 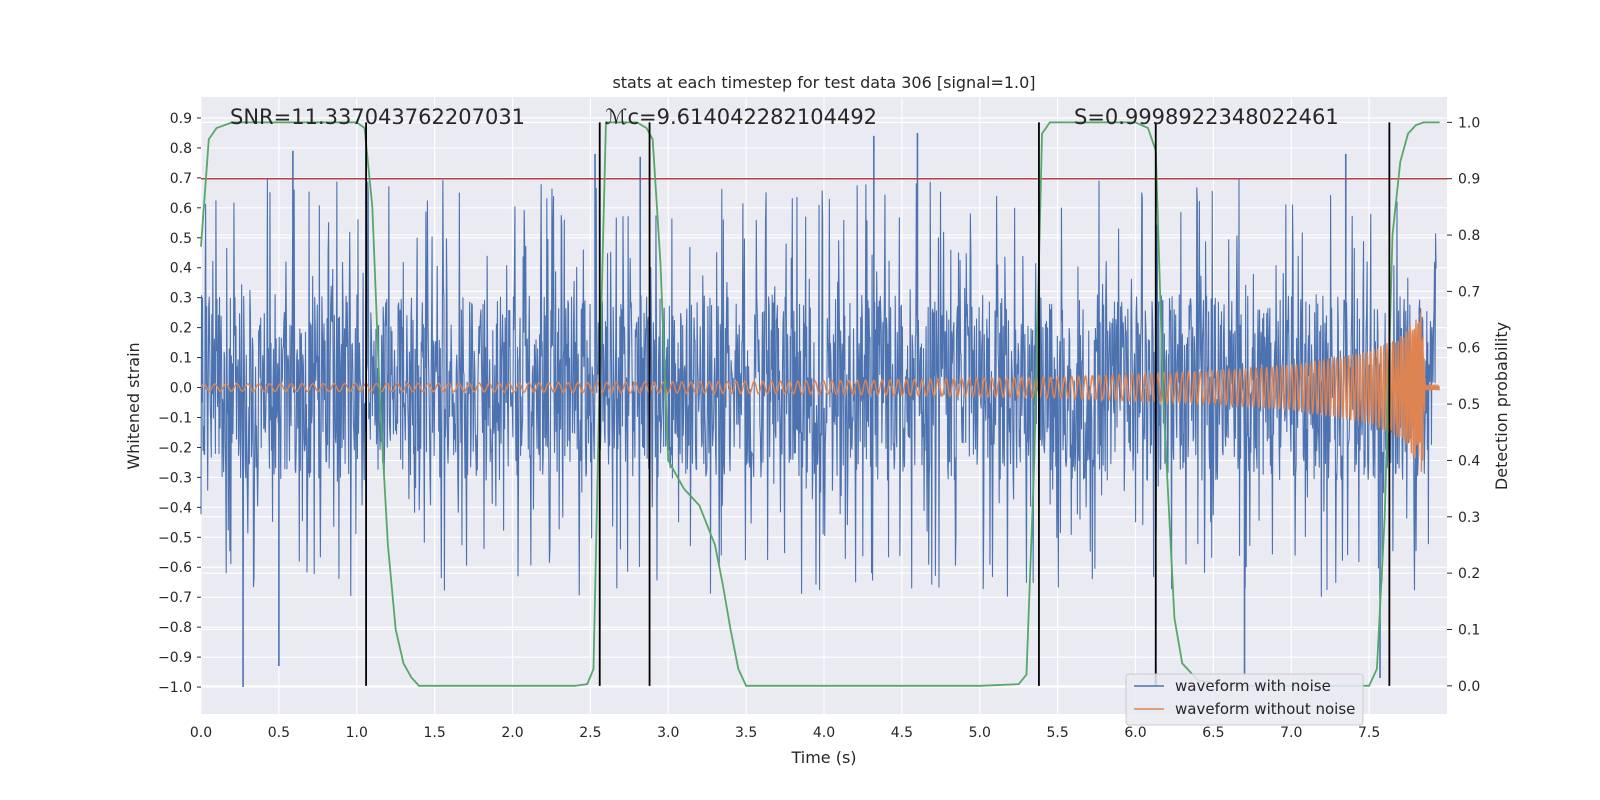 I want to click on x-tick-label: 1.0, so click(x=357, y=733).